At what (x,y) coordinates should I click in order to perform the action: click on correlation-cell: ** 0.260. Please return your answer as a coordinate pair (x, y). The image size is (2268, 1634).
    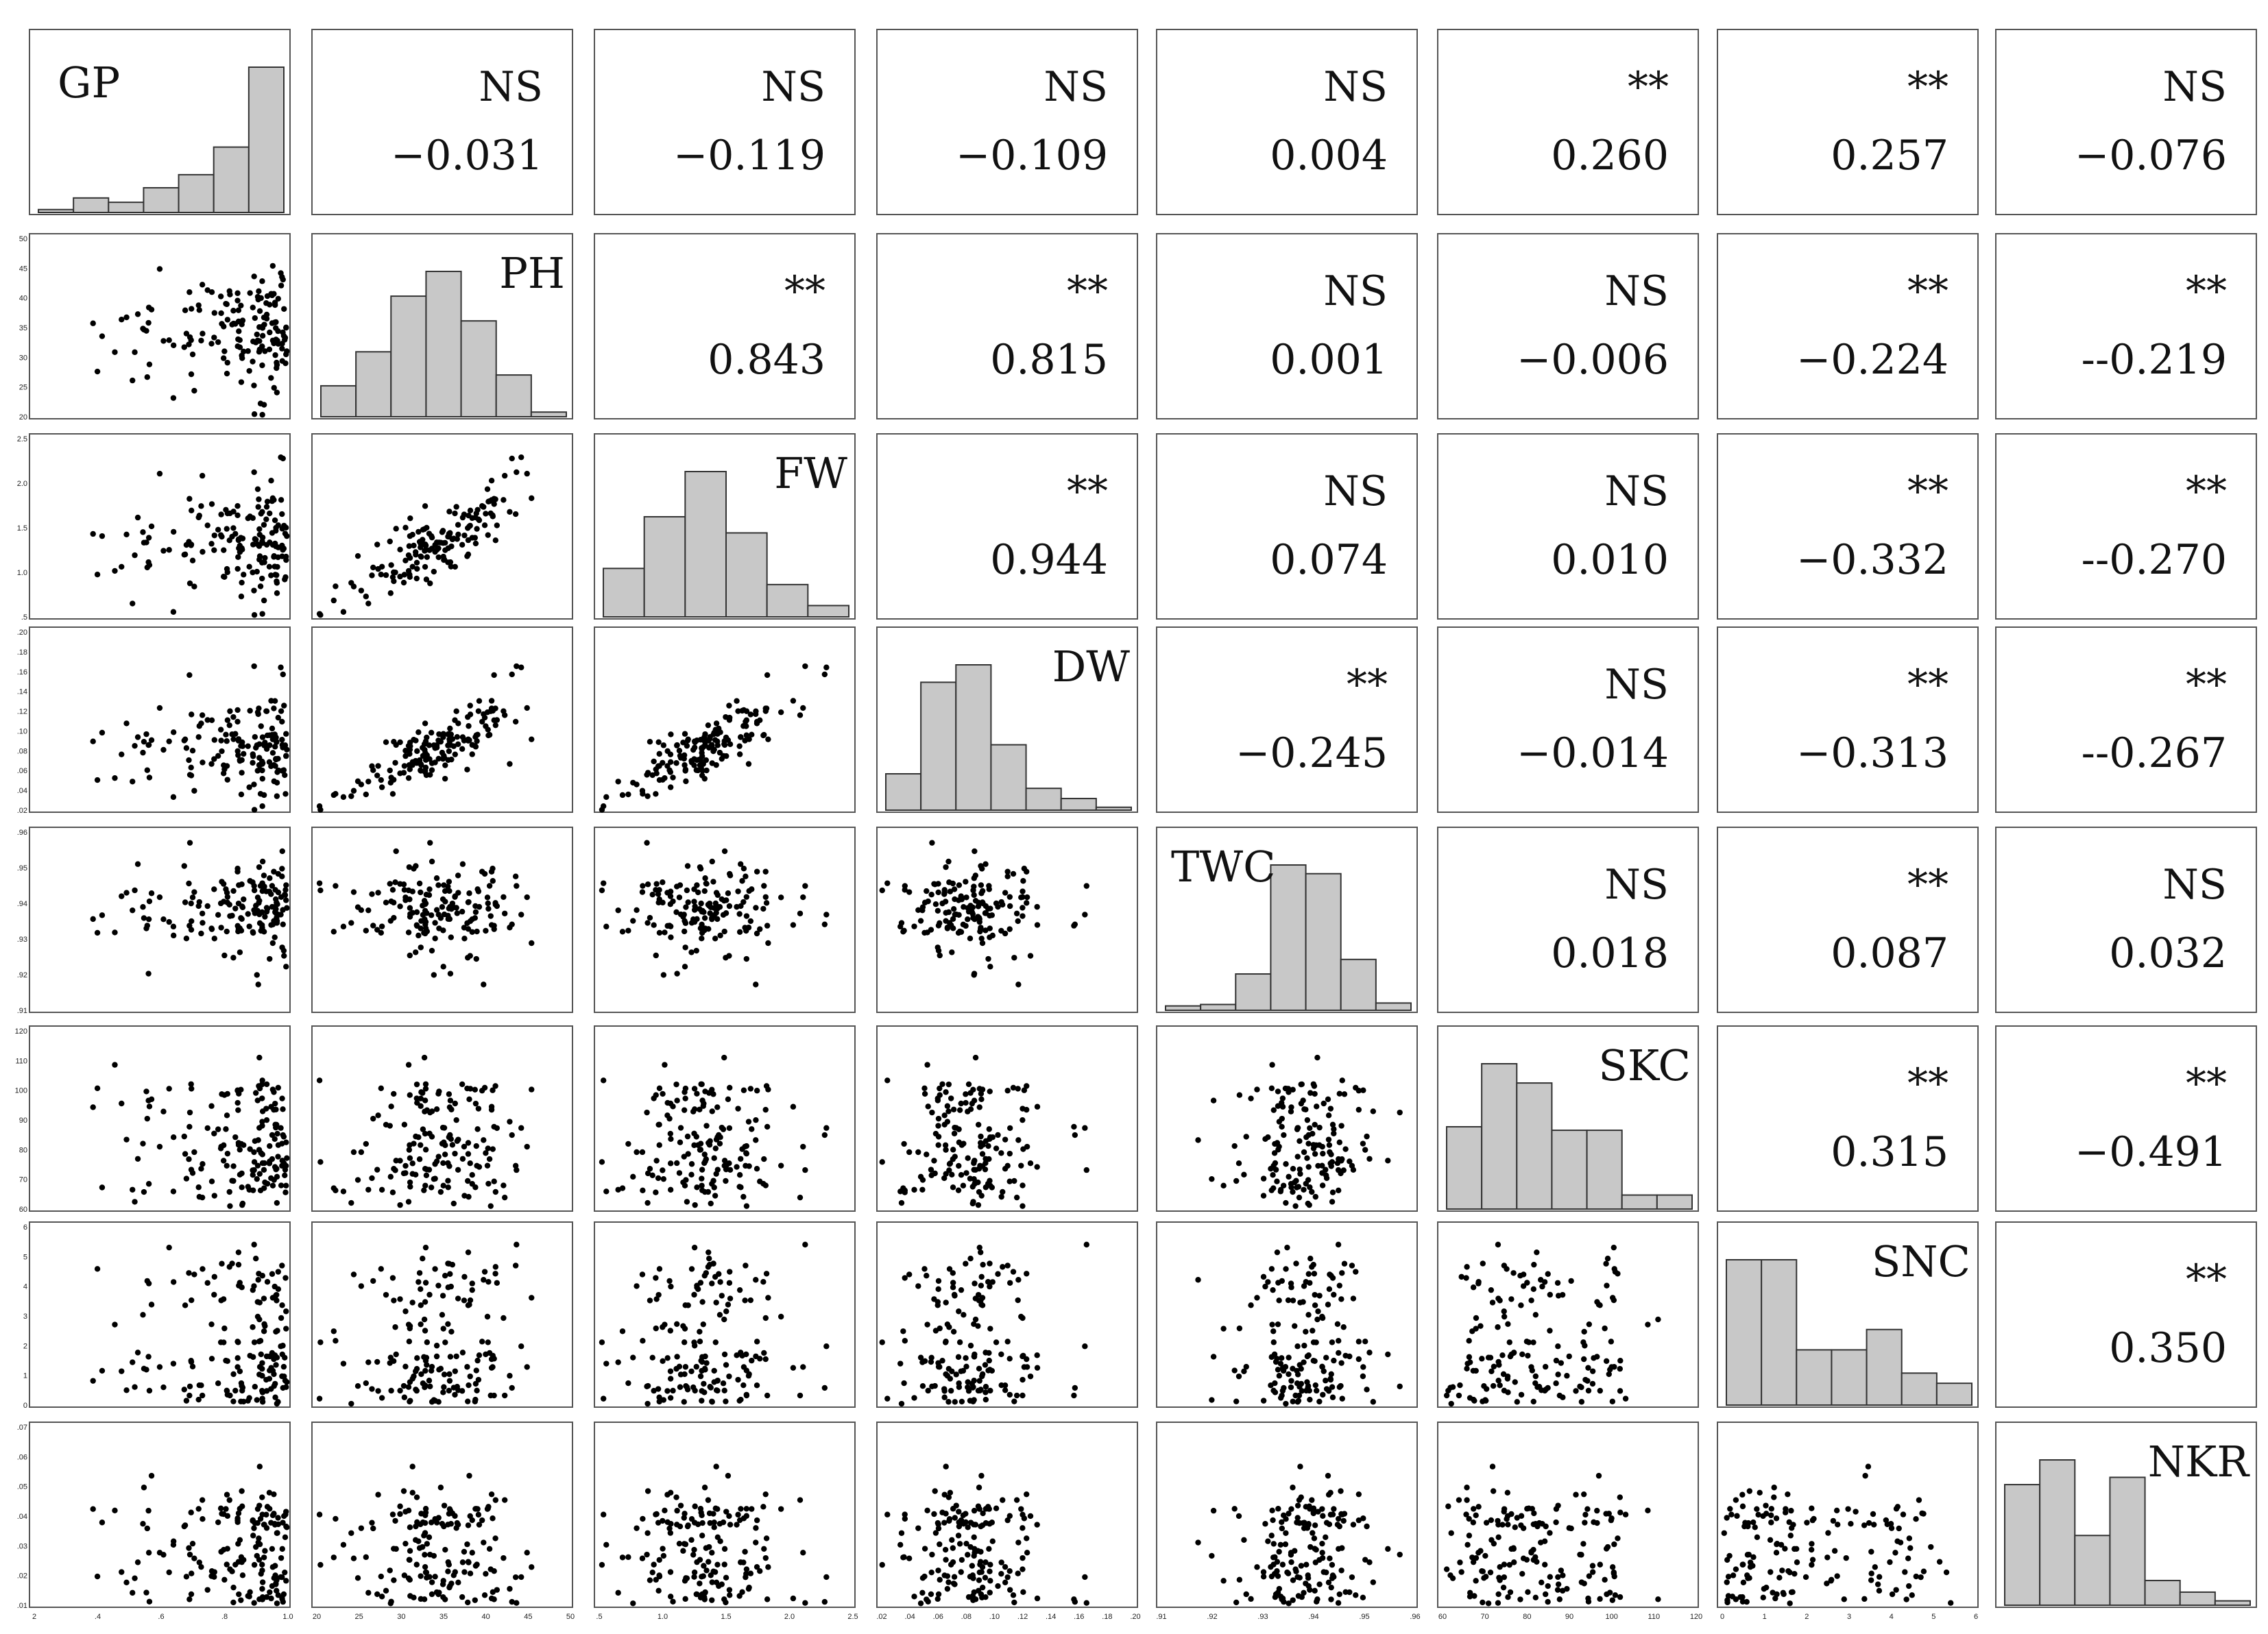
    Looking at the image, I should click on (1568, 122).